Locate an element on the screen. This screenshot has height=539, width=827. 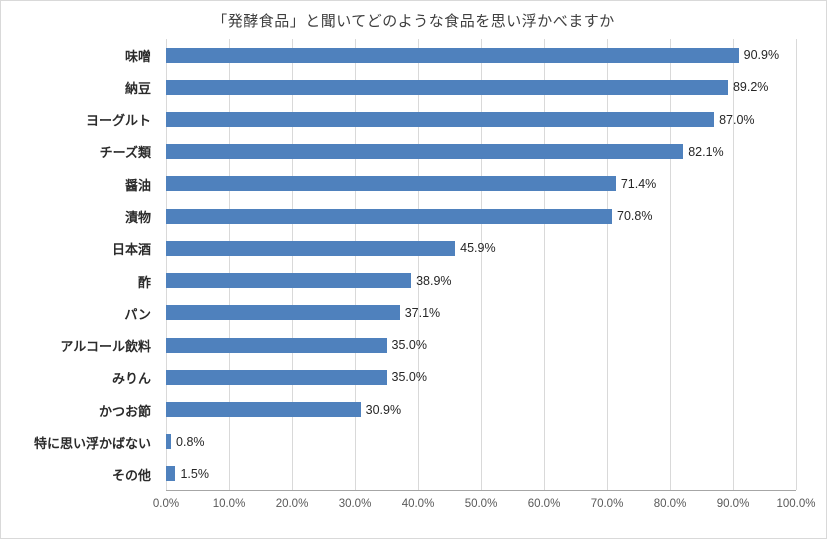
bar-row: 1.5% is located at coordinates (481, 474).